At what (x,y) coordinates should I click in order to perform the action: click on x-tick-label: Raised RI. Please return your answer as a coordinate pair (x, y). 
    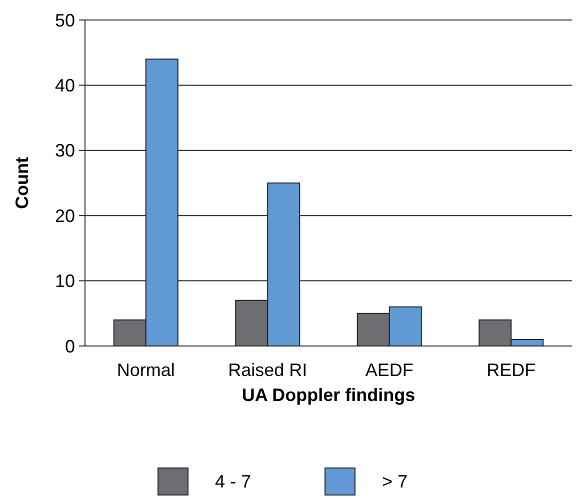
    Looking at the image, I should click on (268, 370).